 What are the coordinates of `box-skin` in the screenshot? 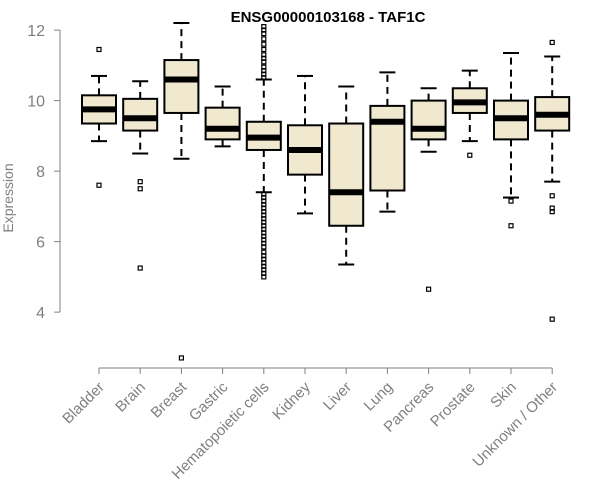 It's located at (511, 140).